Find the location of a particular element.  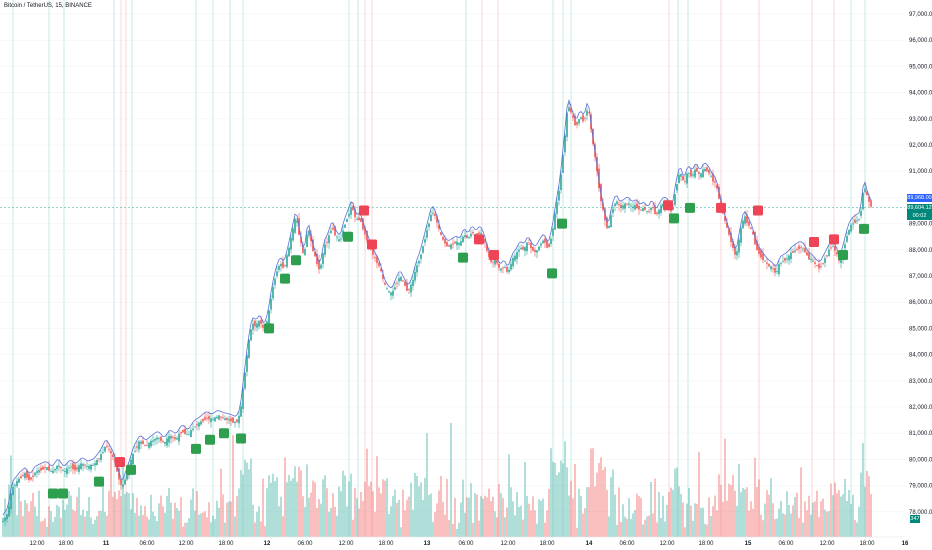

last-price-tag: 89,968.00 is located at coordinates (919, 198).